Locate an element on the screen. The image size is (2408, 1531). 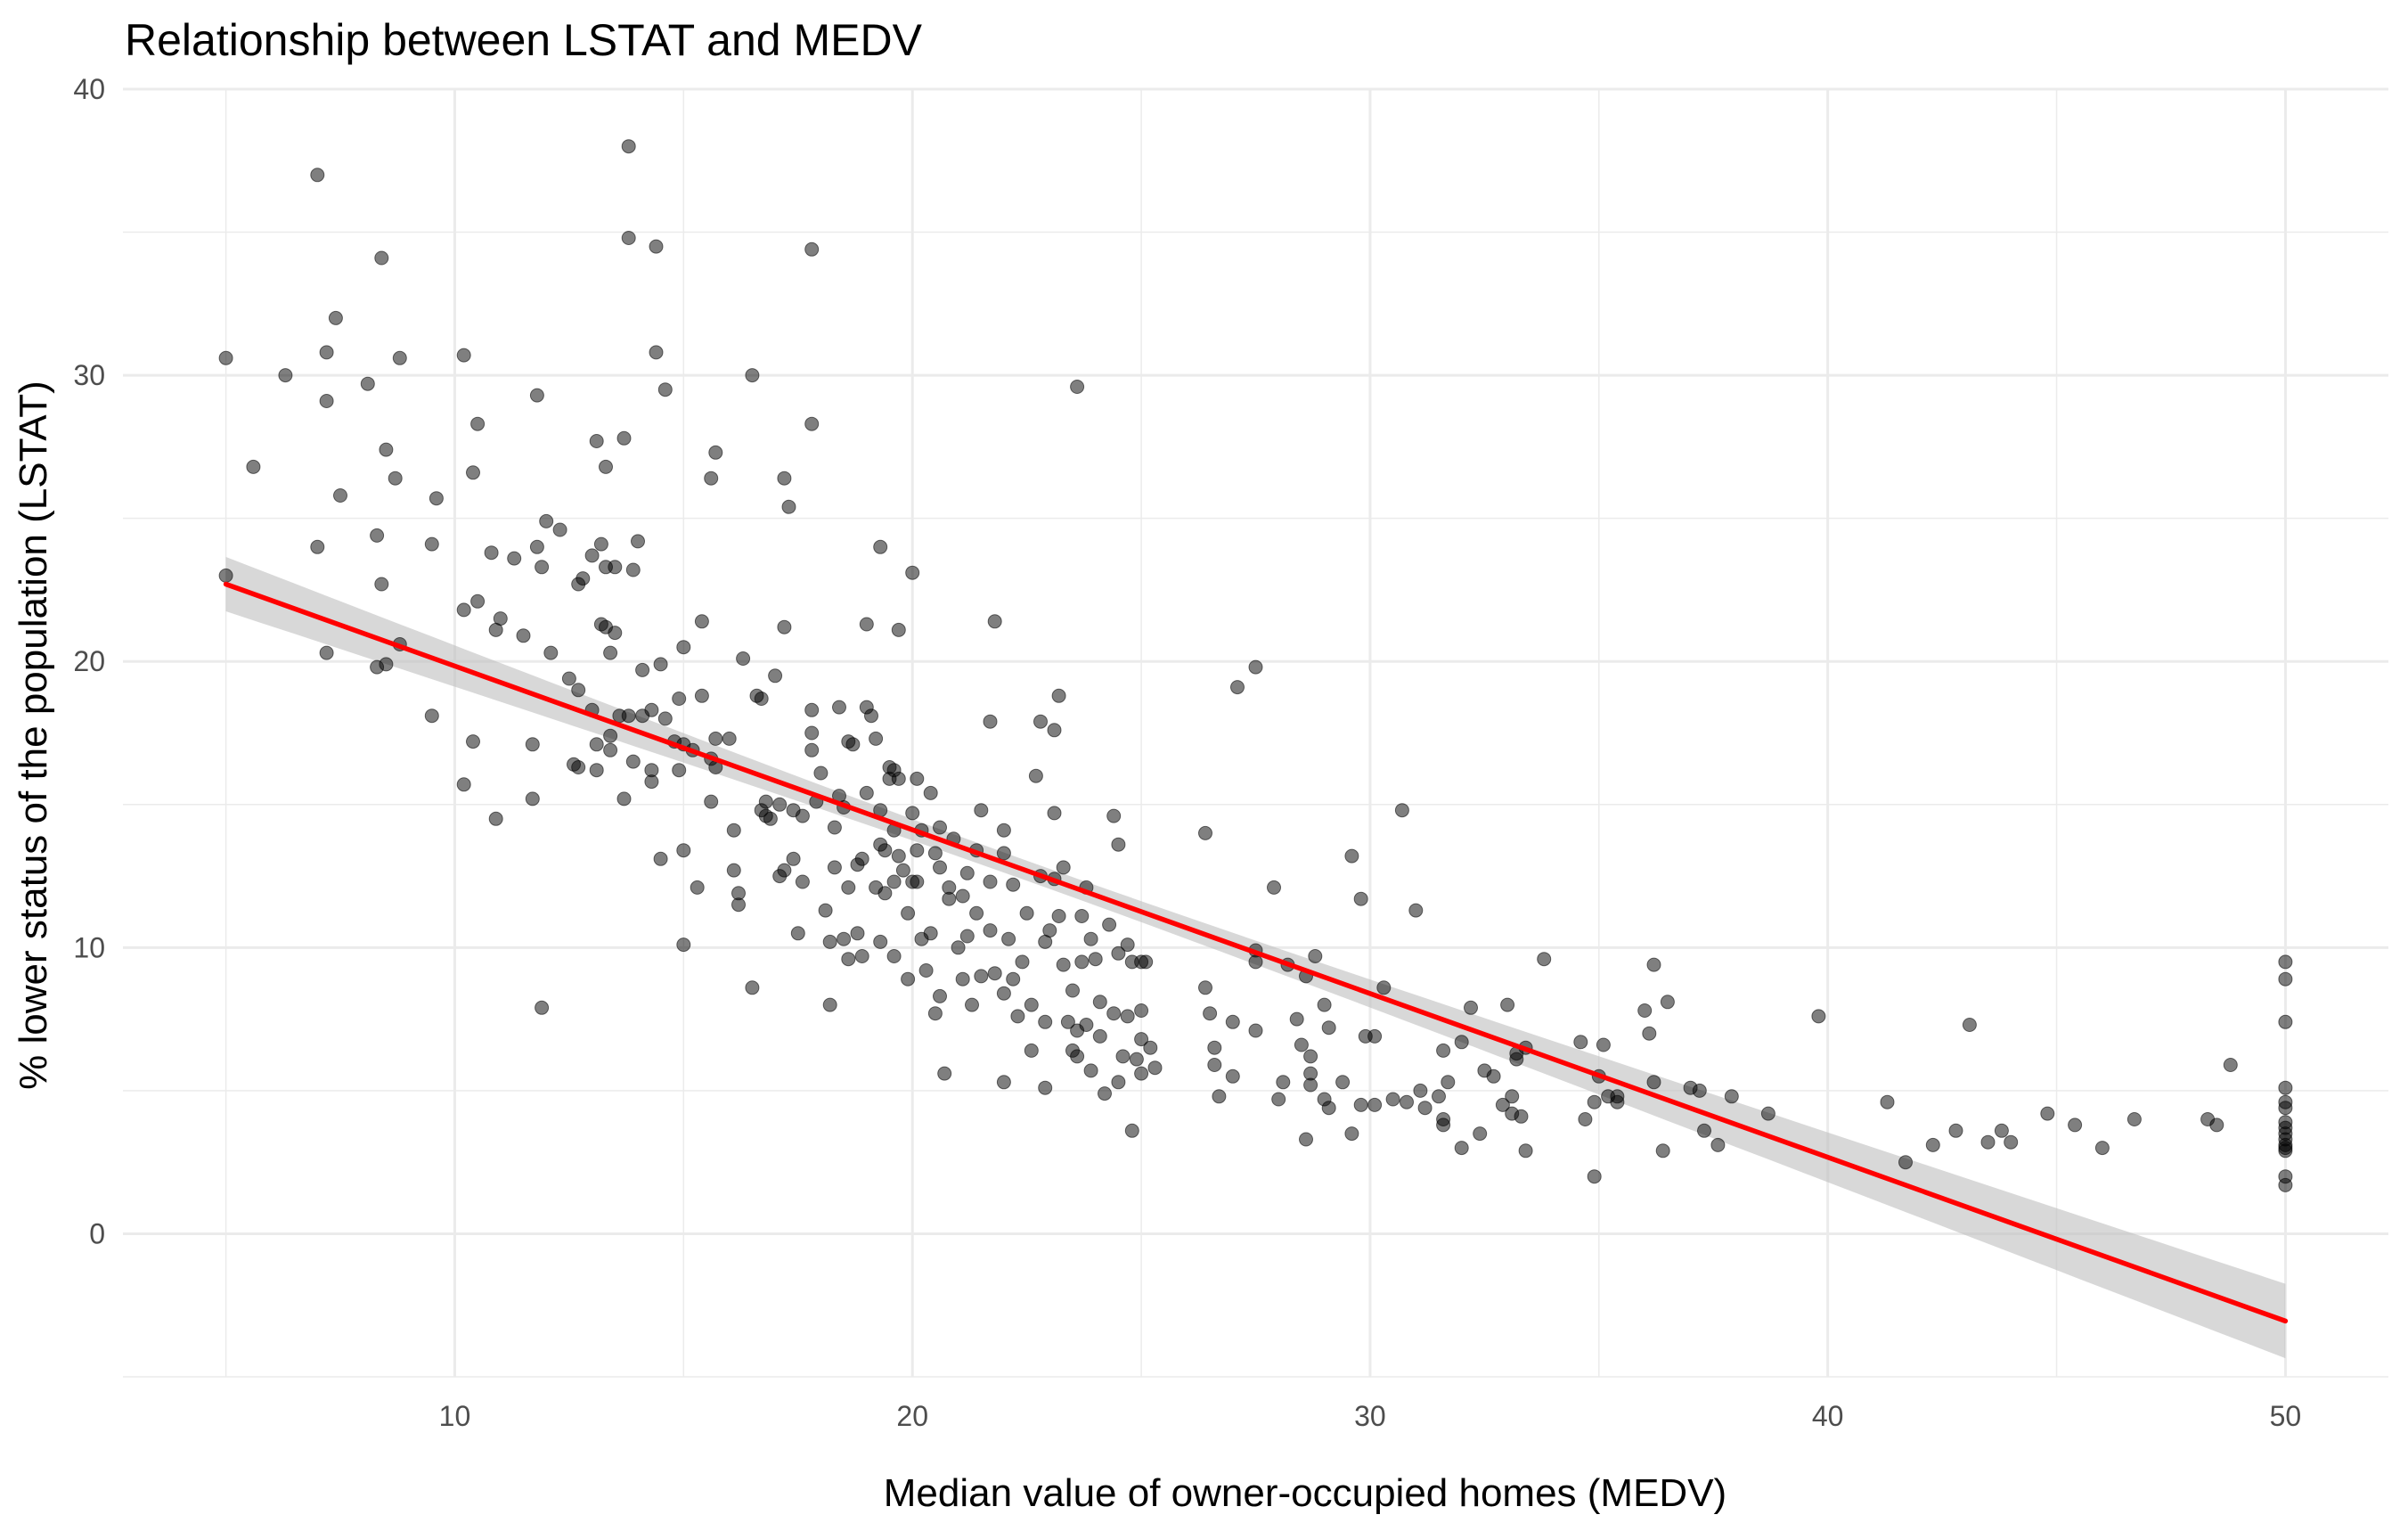
y-tick-label: 20 is located at coordinates (89, 661).